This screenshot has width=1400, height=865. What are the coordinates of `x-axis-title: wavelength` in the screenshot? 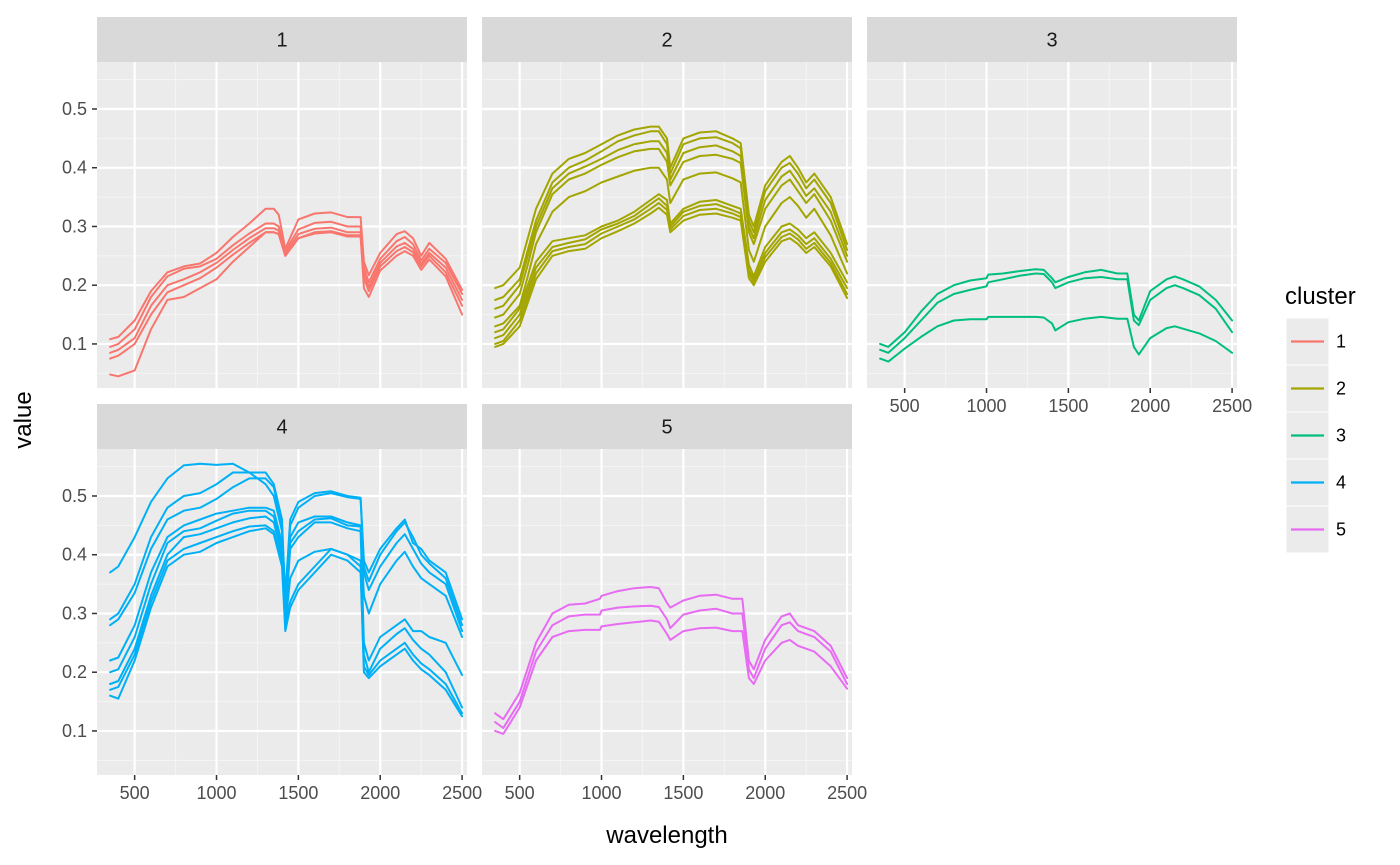 It's located at (666, 835).